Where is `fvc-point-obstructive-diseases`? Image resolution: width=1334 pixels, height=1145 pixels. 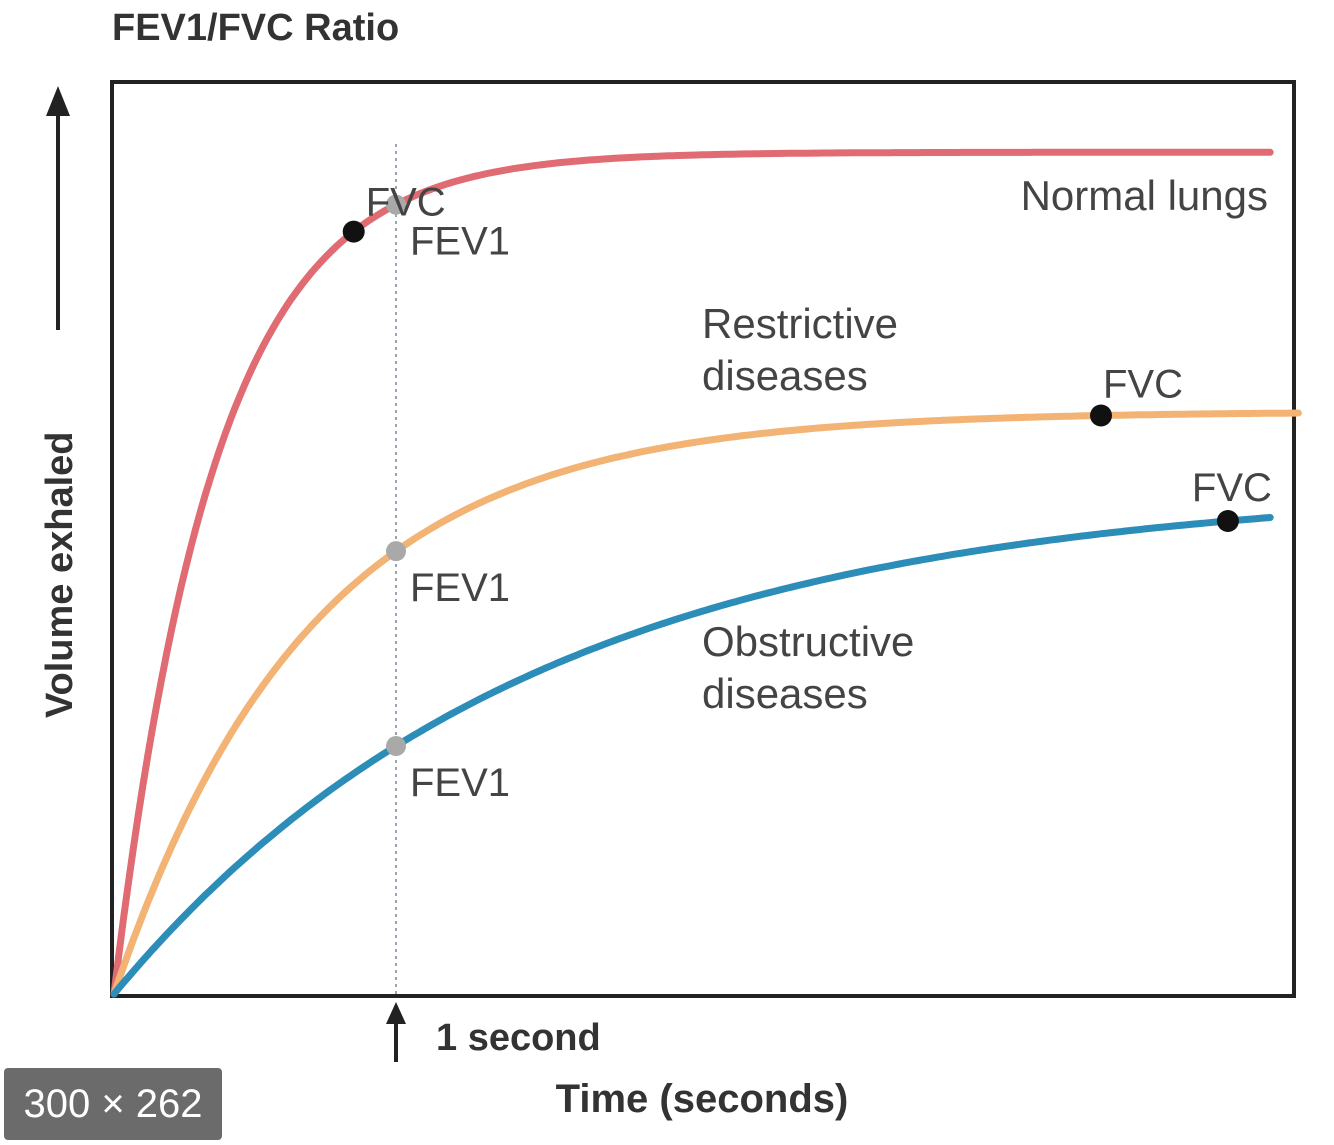
fvc-point-obstructive-diseases is located at coordinates (1227, 521).